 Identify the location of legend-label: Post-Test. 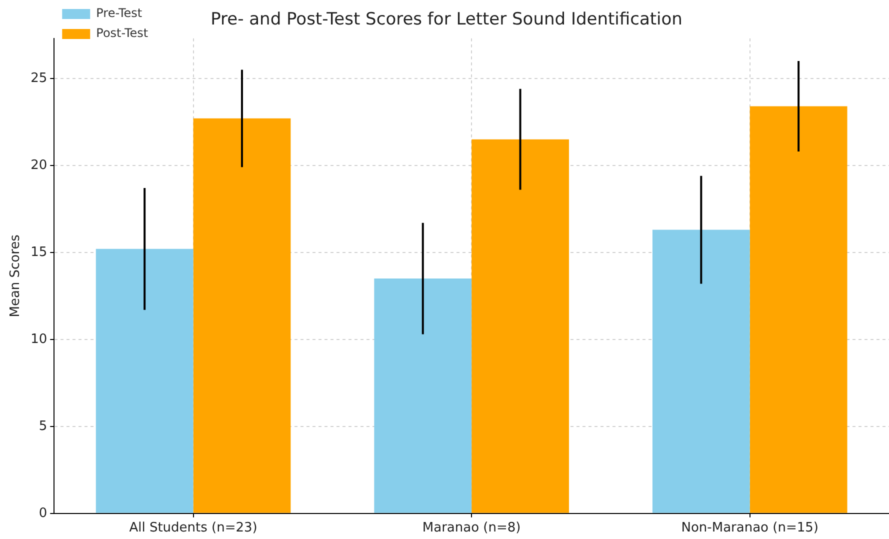
(122, 33).